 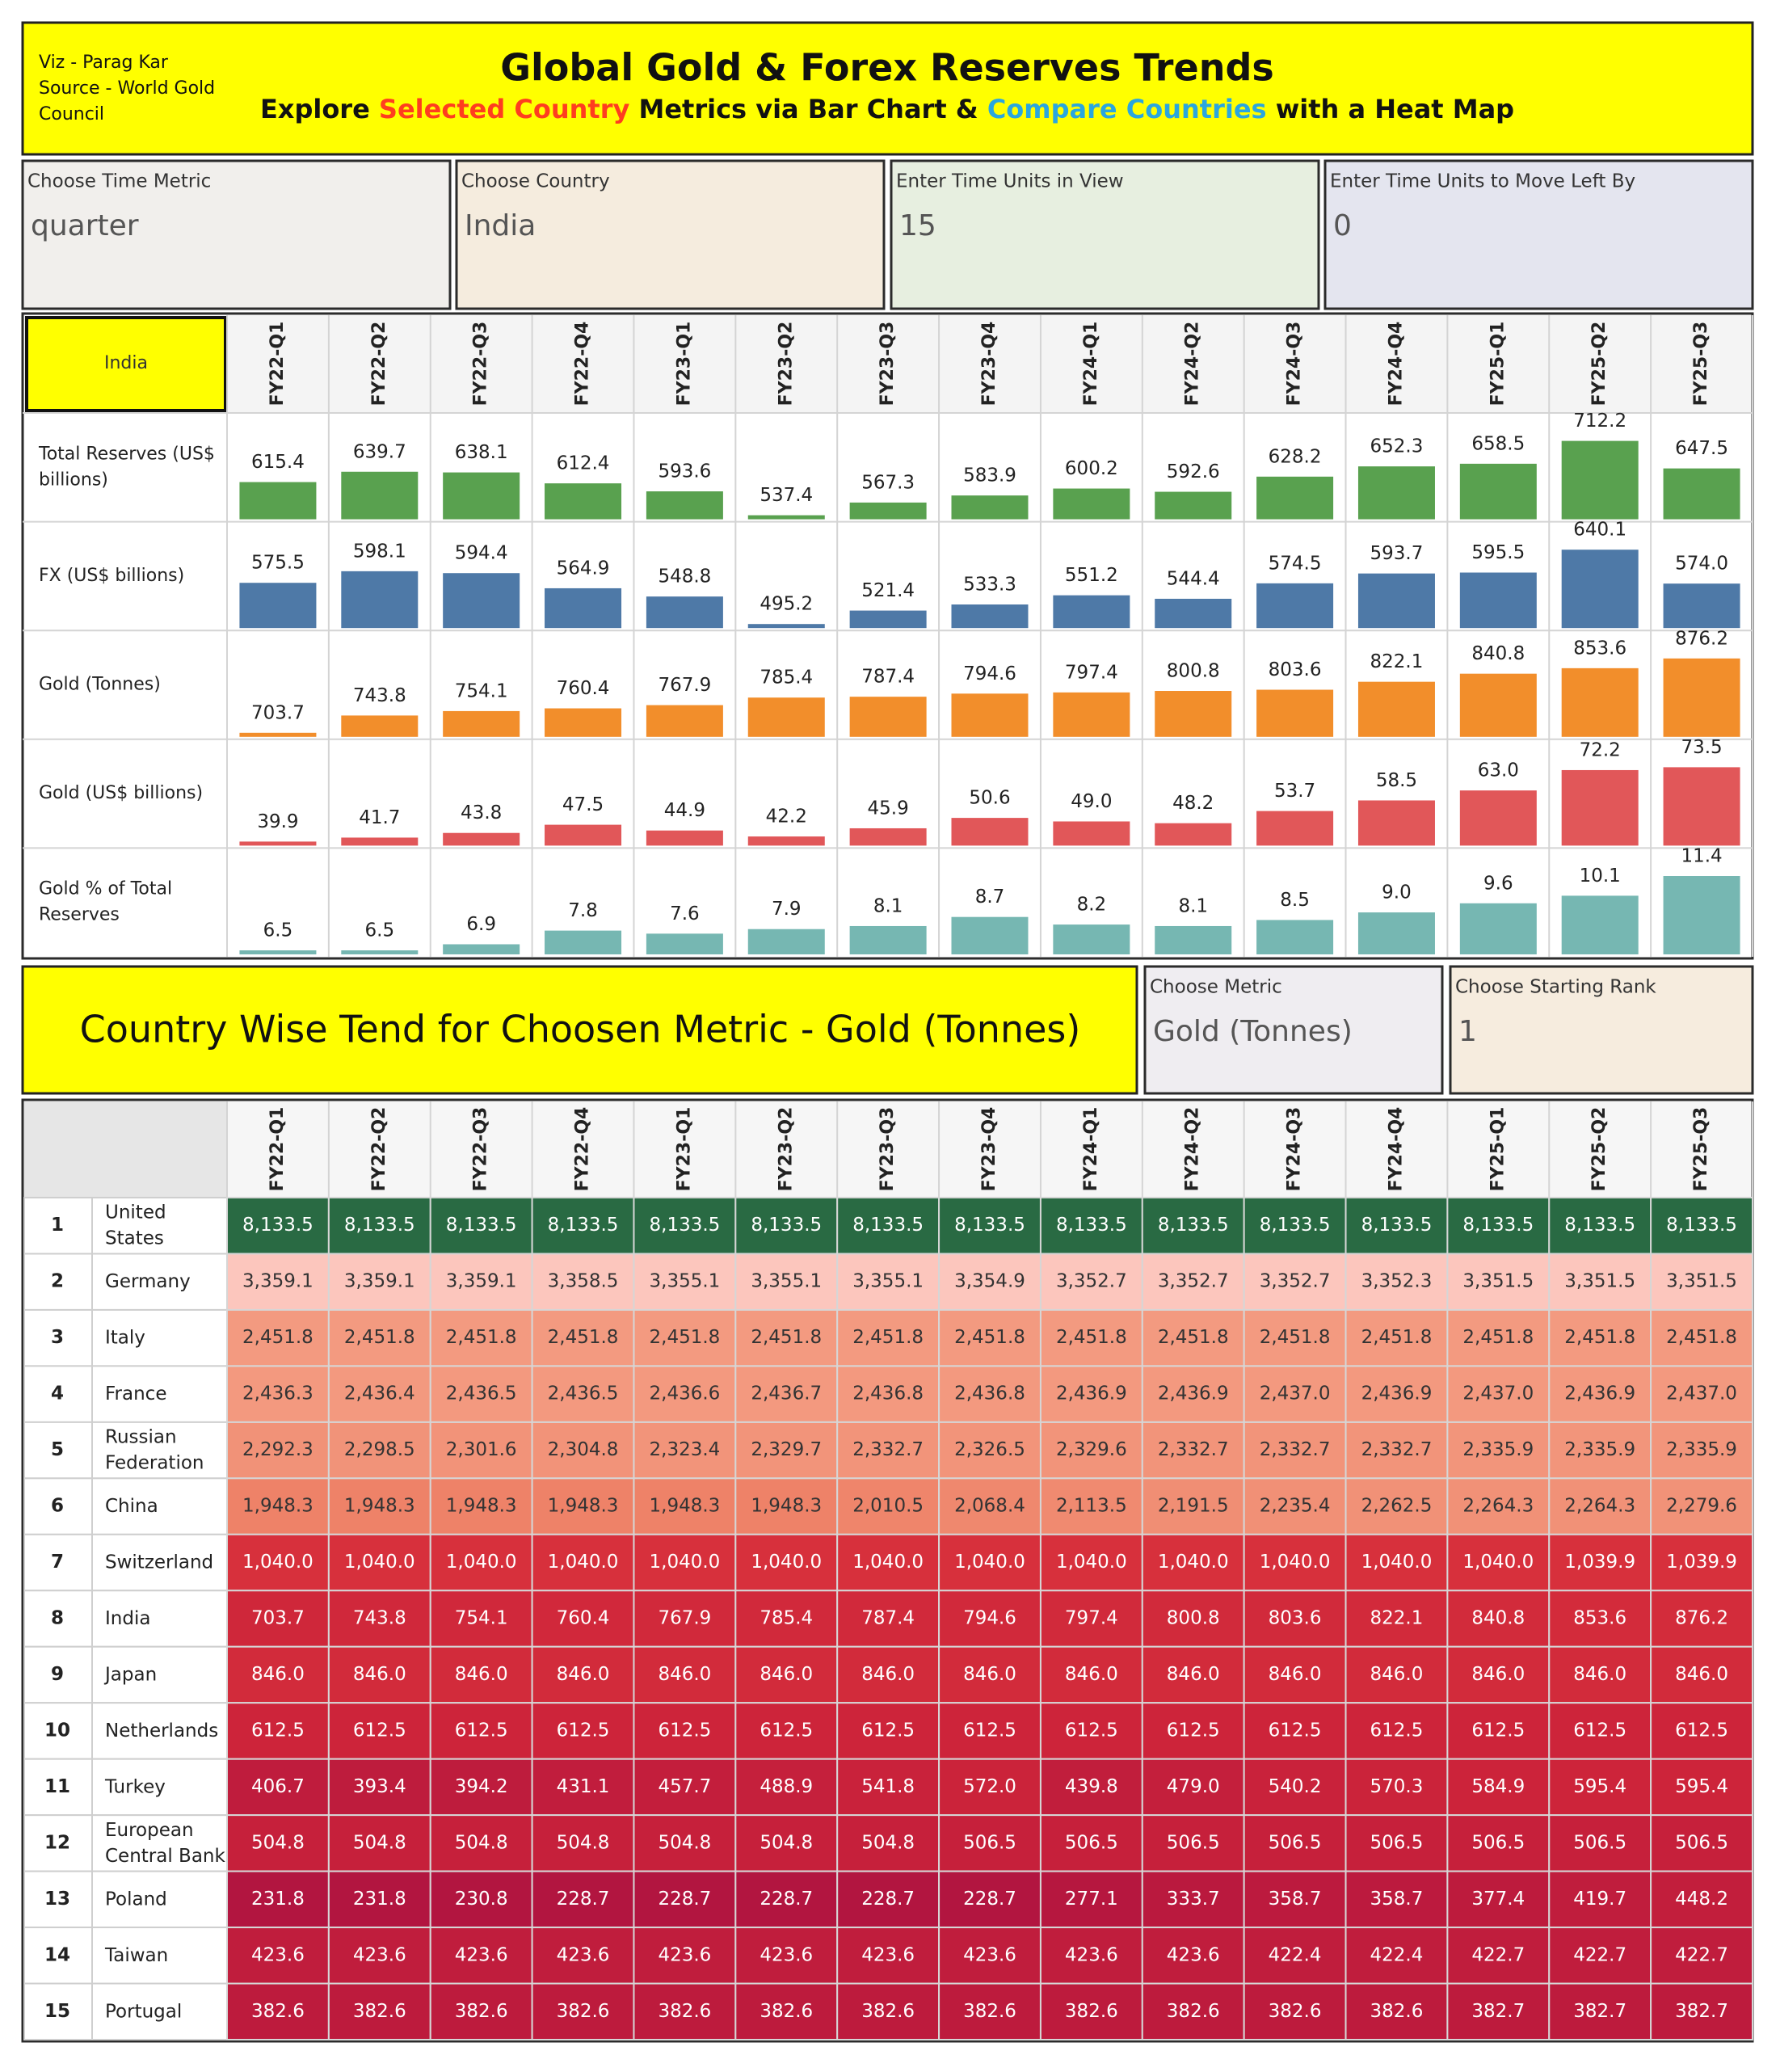 I want to click on control: Enter Time Units to Move Left By 0, so click(x=1538, y=235).